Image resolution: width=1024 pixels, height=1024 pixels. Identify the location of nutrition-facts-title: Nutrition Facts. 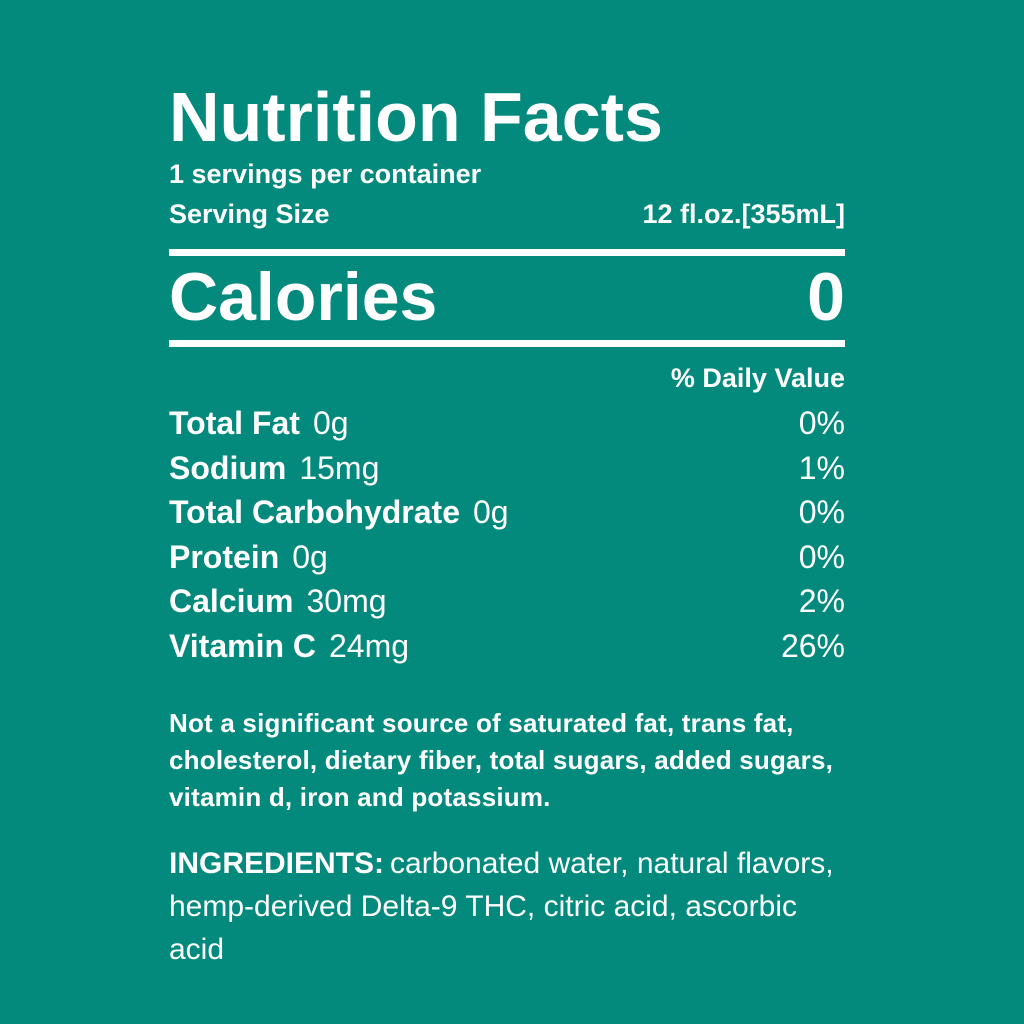
(416, 117).